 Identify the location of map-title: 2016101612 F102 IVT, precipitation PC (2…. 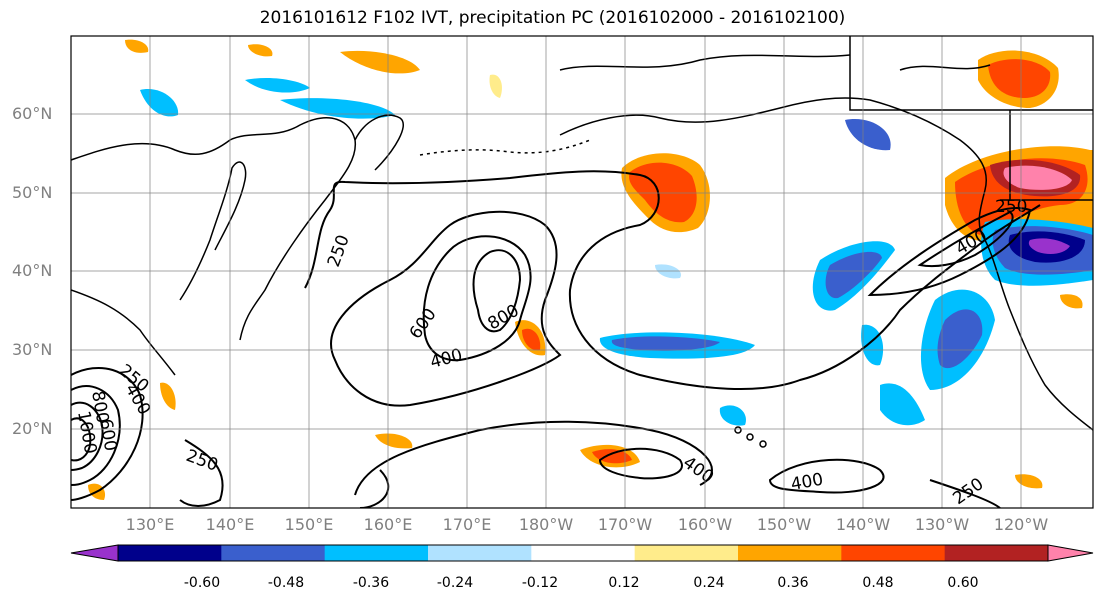
(552, 18).